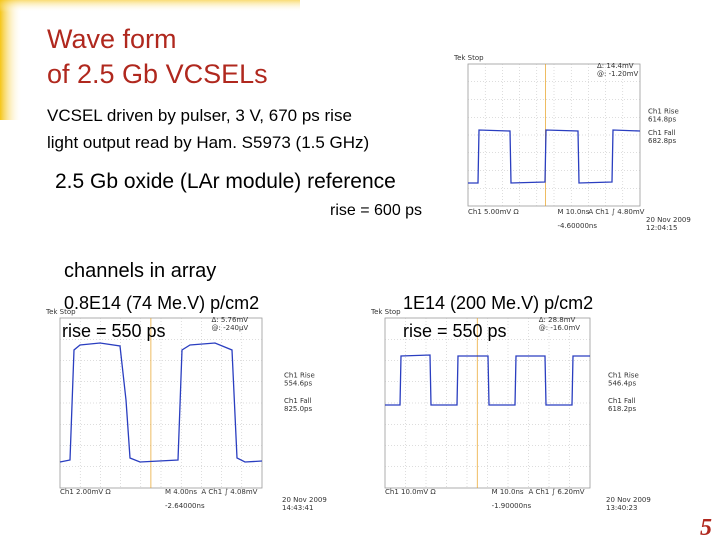 This screenshot has height=540, width=720. Describe the element at coordinates (557, 492) in the screenshot. I see `scope-trigger: A Ch1 ∫ 6.20mV` at that location.